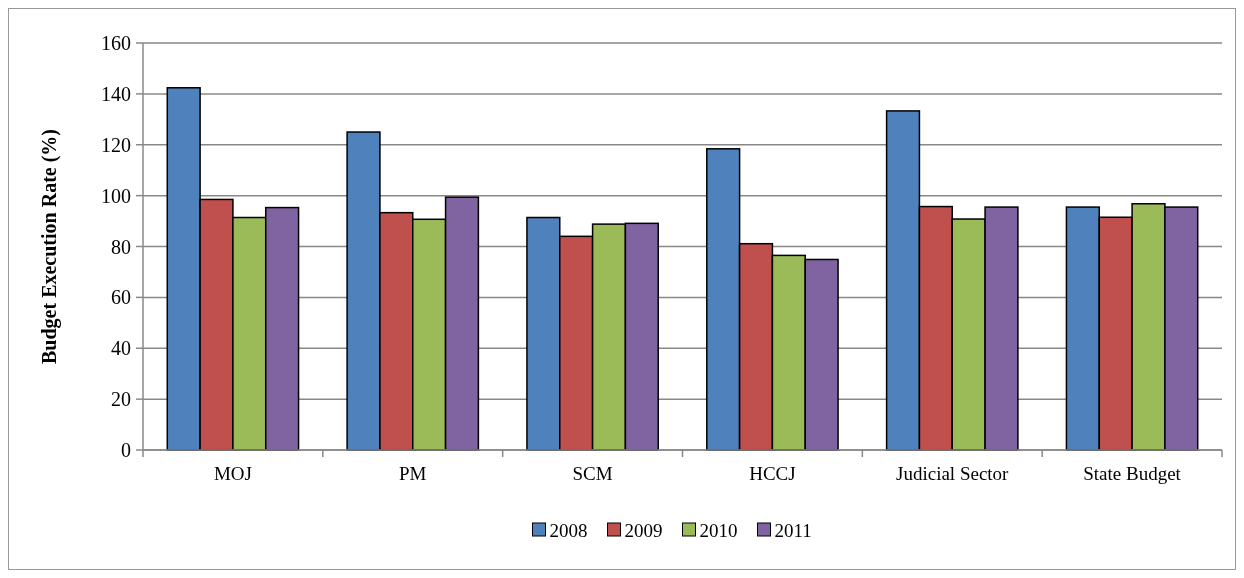  What do you see at coordinates (121, 348) in the screenshot?
I see `y-tick-label: 40` at bounding box center [121, 348].